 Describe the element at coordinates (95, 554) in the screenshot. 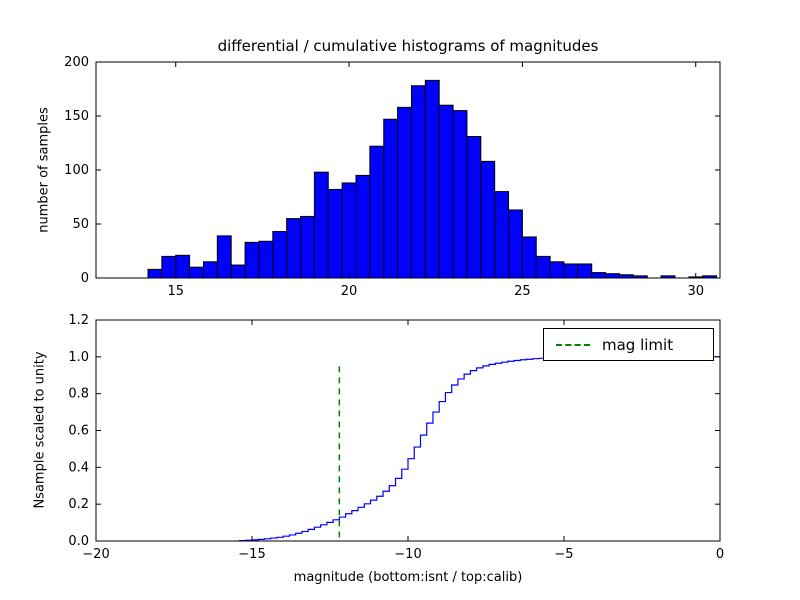

I see `x-tick-label: −20` at that location.